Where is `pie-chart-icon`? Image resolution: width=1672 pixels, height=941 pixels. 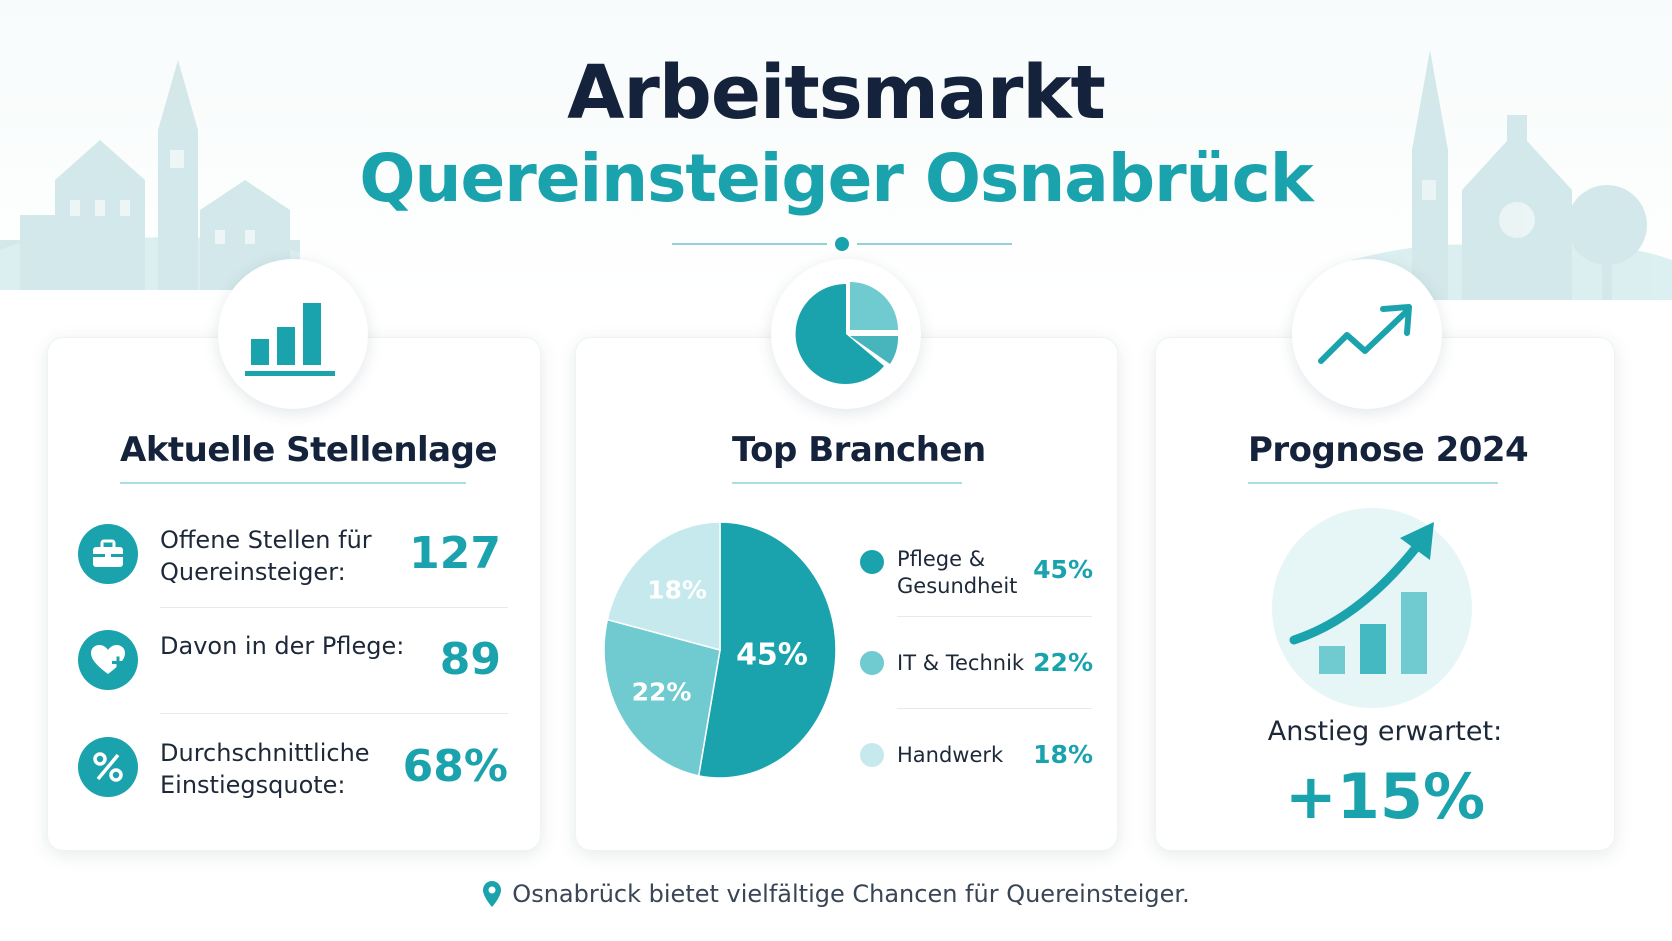
pie-chart-icon is located at coordinates (846, 333).